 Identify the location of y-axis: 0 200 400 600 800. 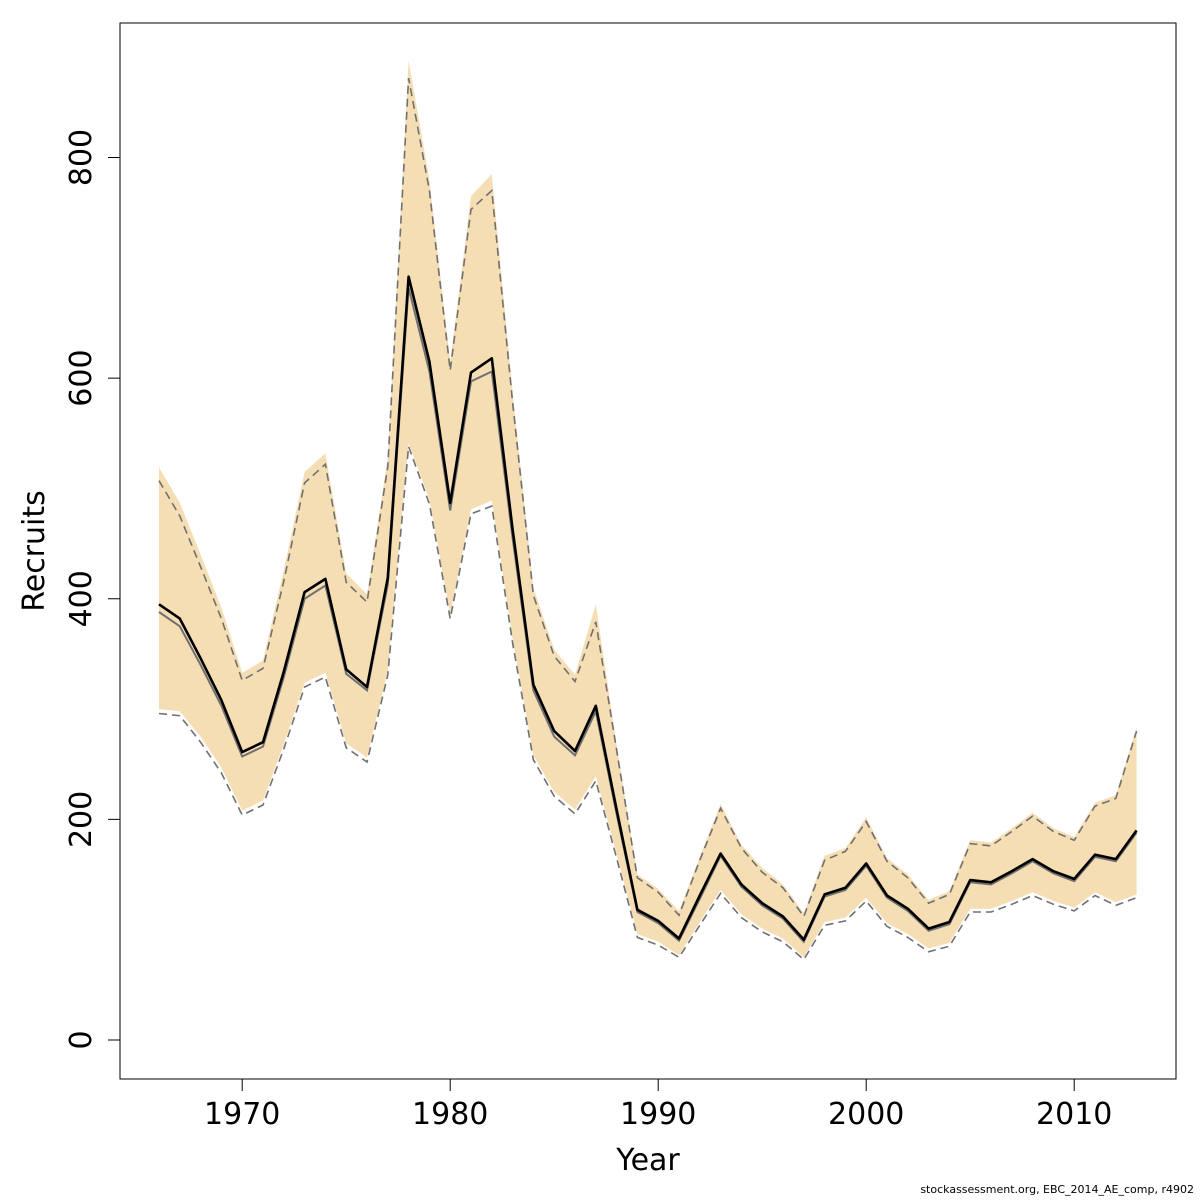
(92, 589).